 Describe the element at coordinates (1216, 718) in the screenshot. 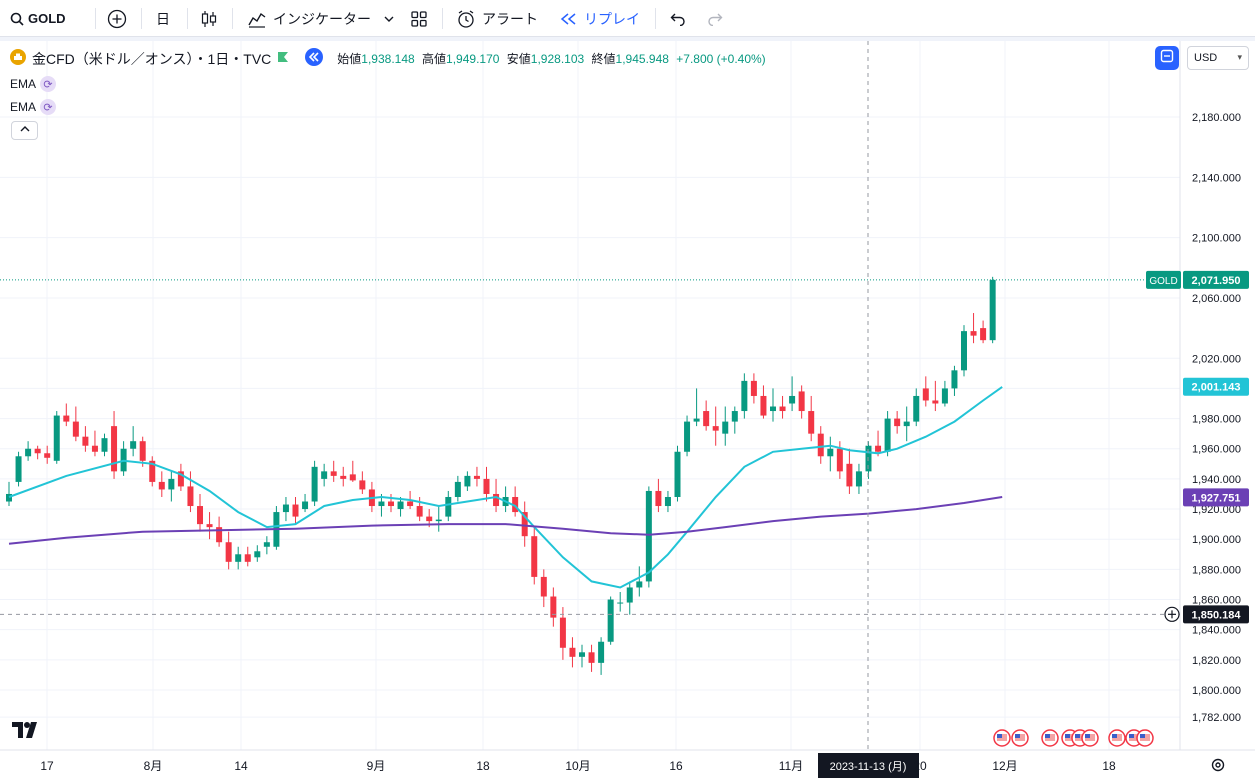

I see `price-tick-label: 1,782.000` at that location.